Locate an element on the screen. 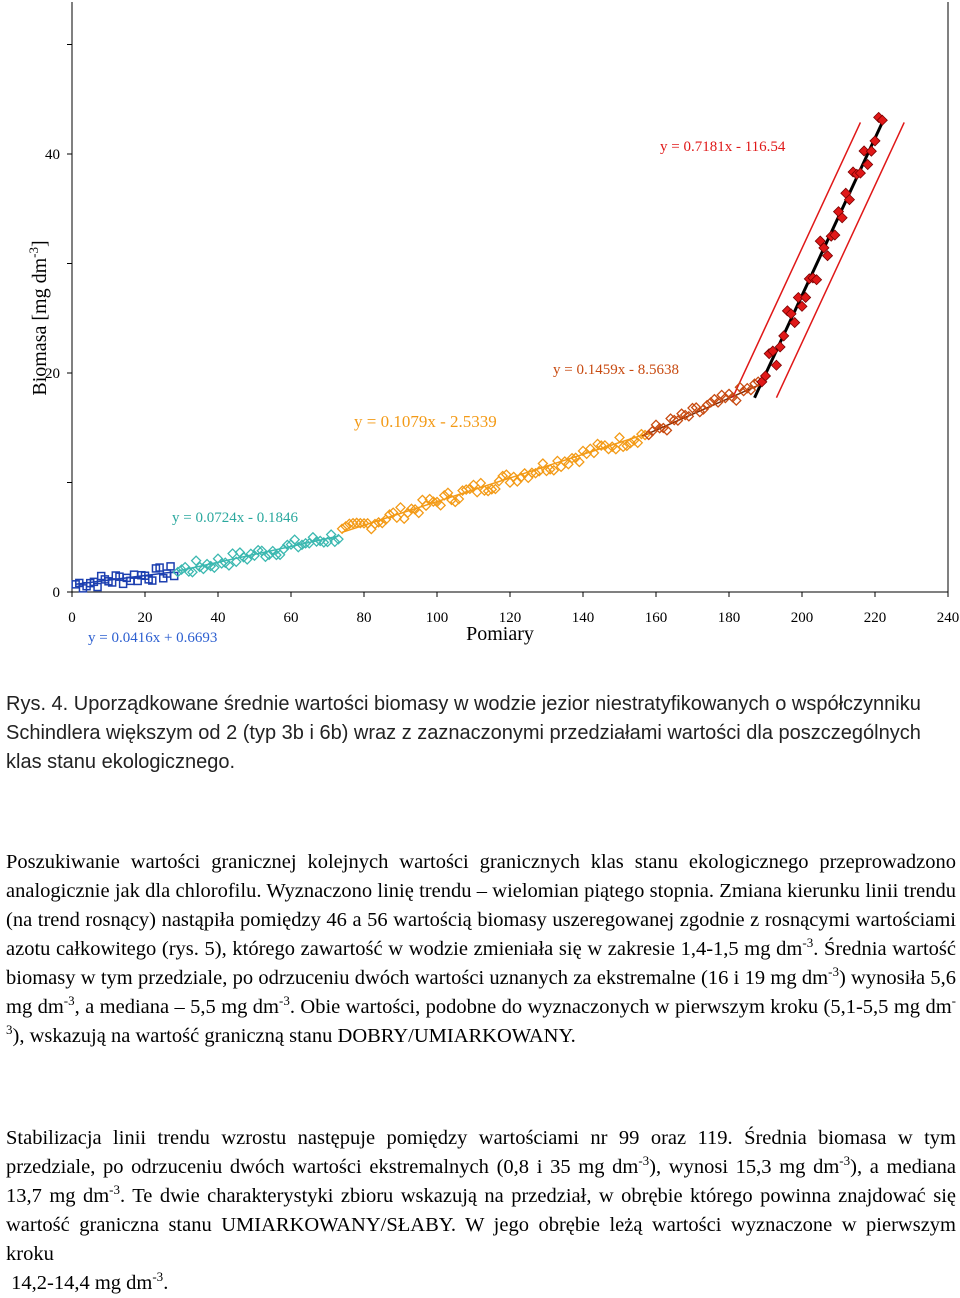 Image resolution: width=960 pixels, height=1298 pixels. x-tick-label: 100 is located at coordinates (437, 618).